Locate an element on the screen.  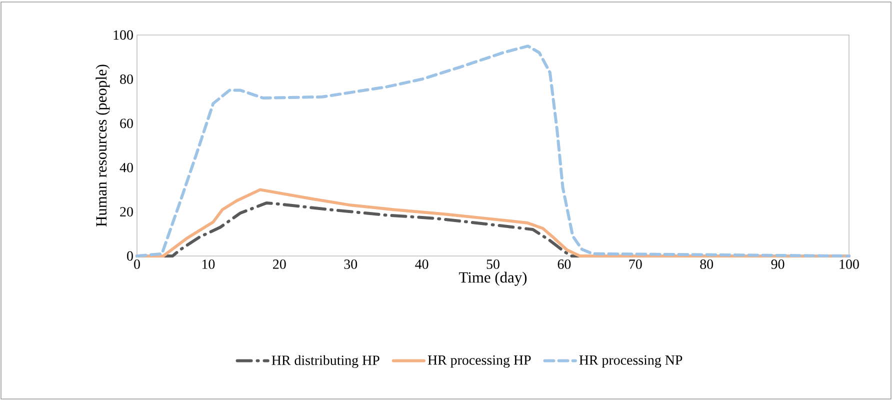
y-tick-label: 60 is located at coordinates (126, 123).